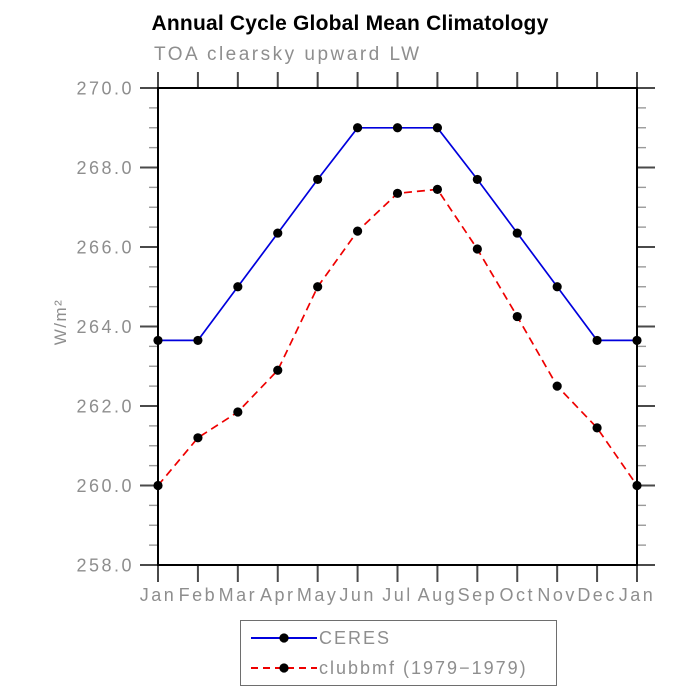 The width and height of the screenshot is (700, 700). I want to click on y-tick-label: 262.0, so click(105, 407).